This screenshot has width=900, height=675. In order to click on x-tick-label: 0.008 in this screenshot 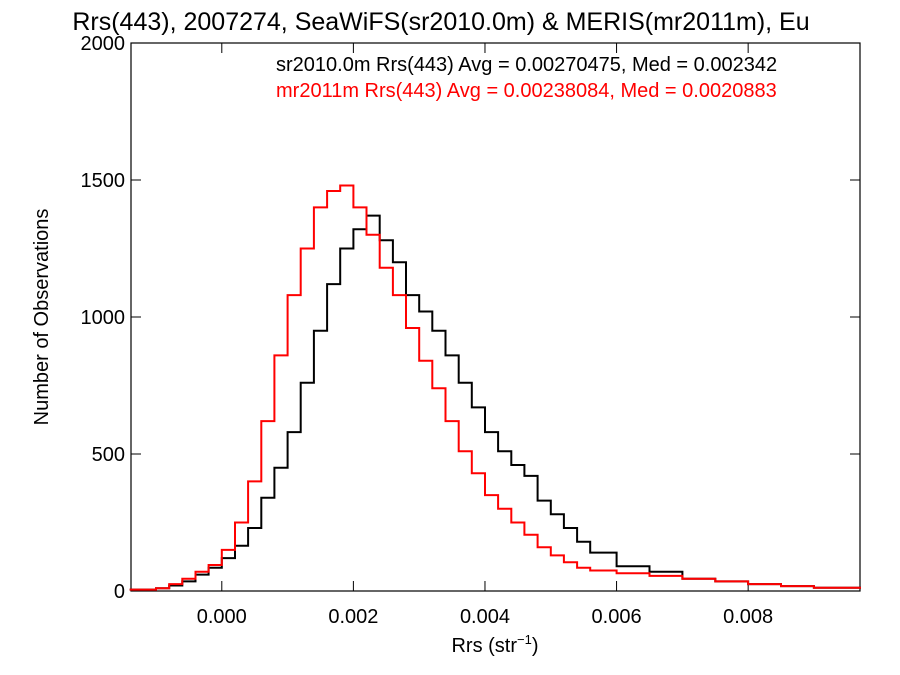, I will do `click(748, 617)`.